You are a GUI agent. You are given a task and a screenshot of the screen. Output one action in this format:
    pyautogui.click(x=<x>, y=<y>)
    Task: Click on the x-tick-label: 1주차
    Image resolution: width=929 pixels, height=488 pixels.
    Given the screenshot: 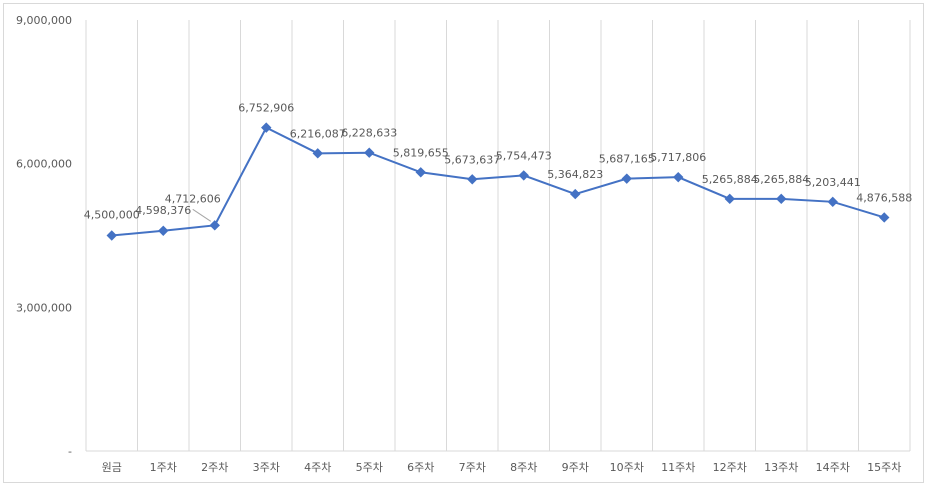 What is the action you would take?
    pyautogui.click(x=163, y=467)
    